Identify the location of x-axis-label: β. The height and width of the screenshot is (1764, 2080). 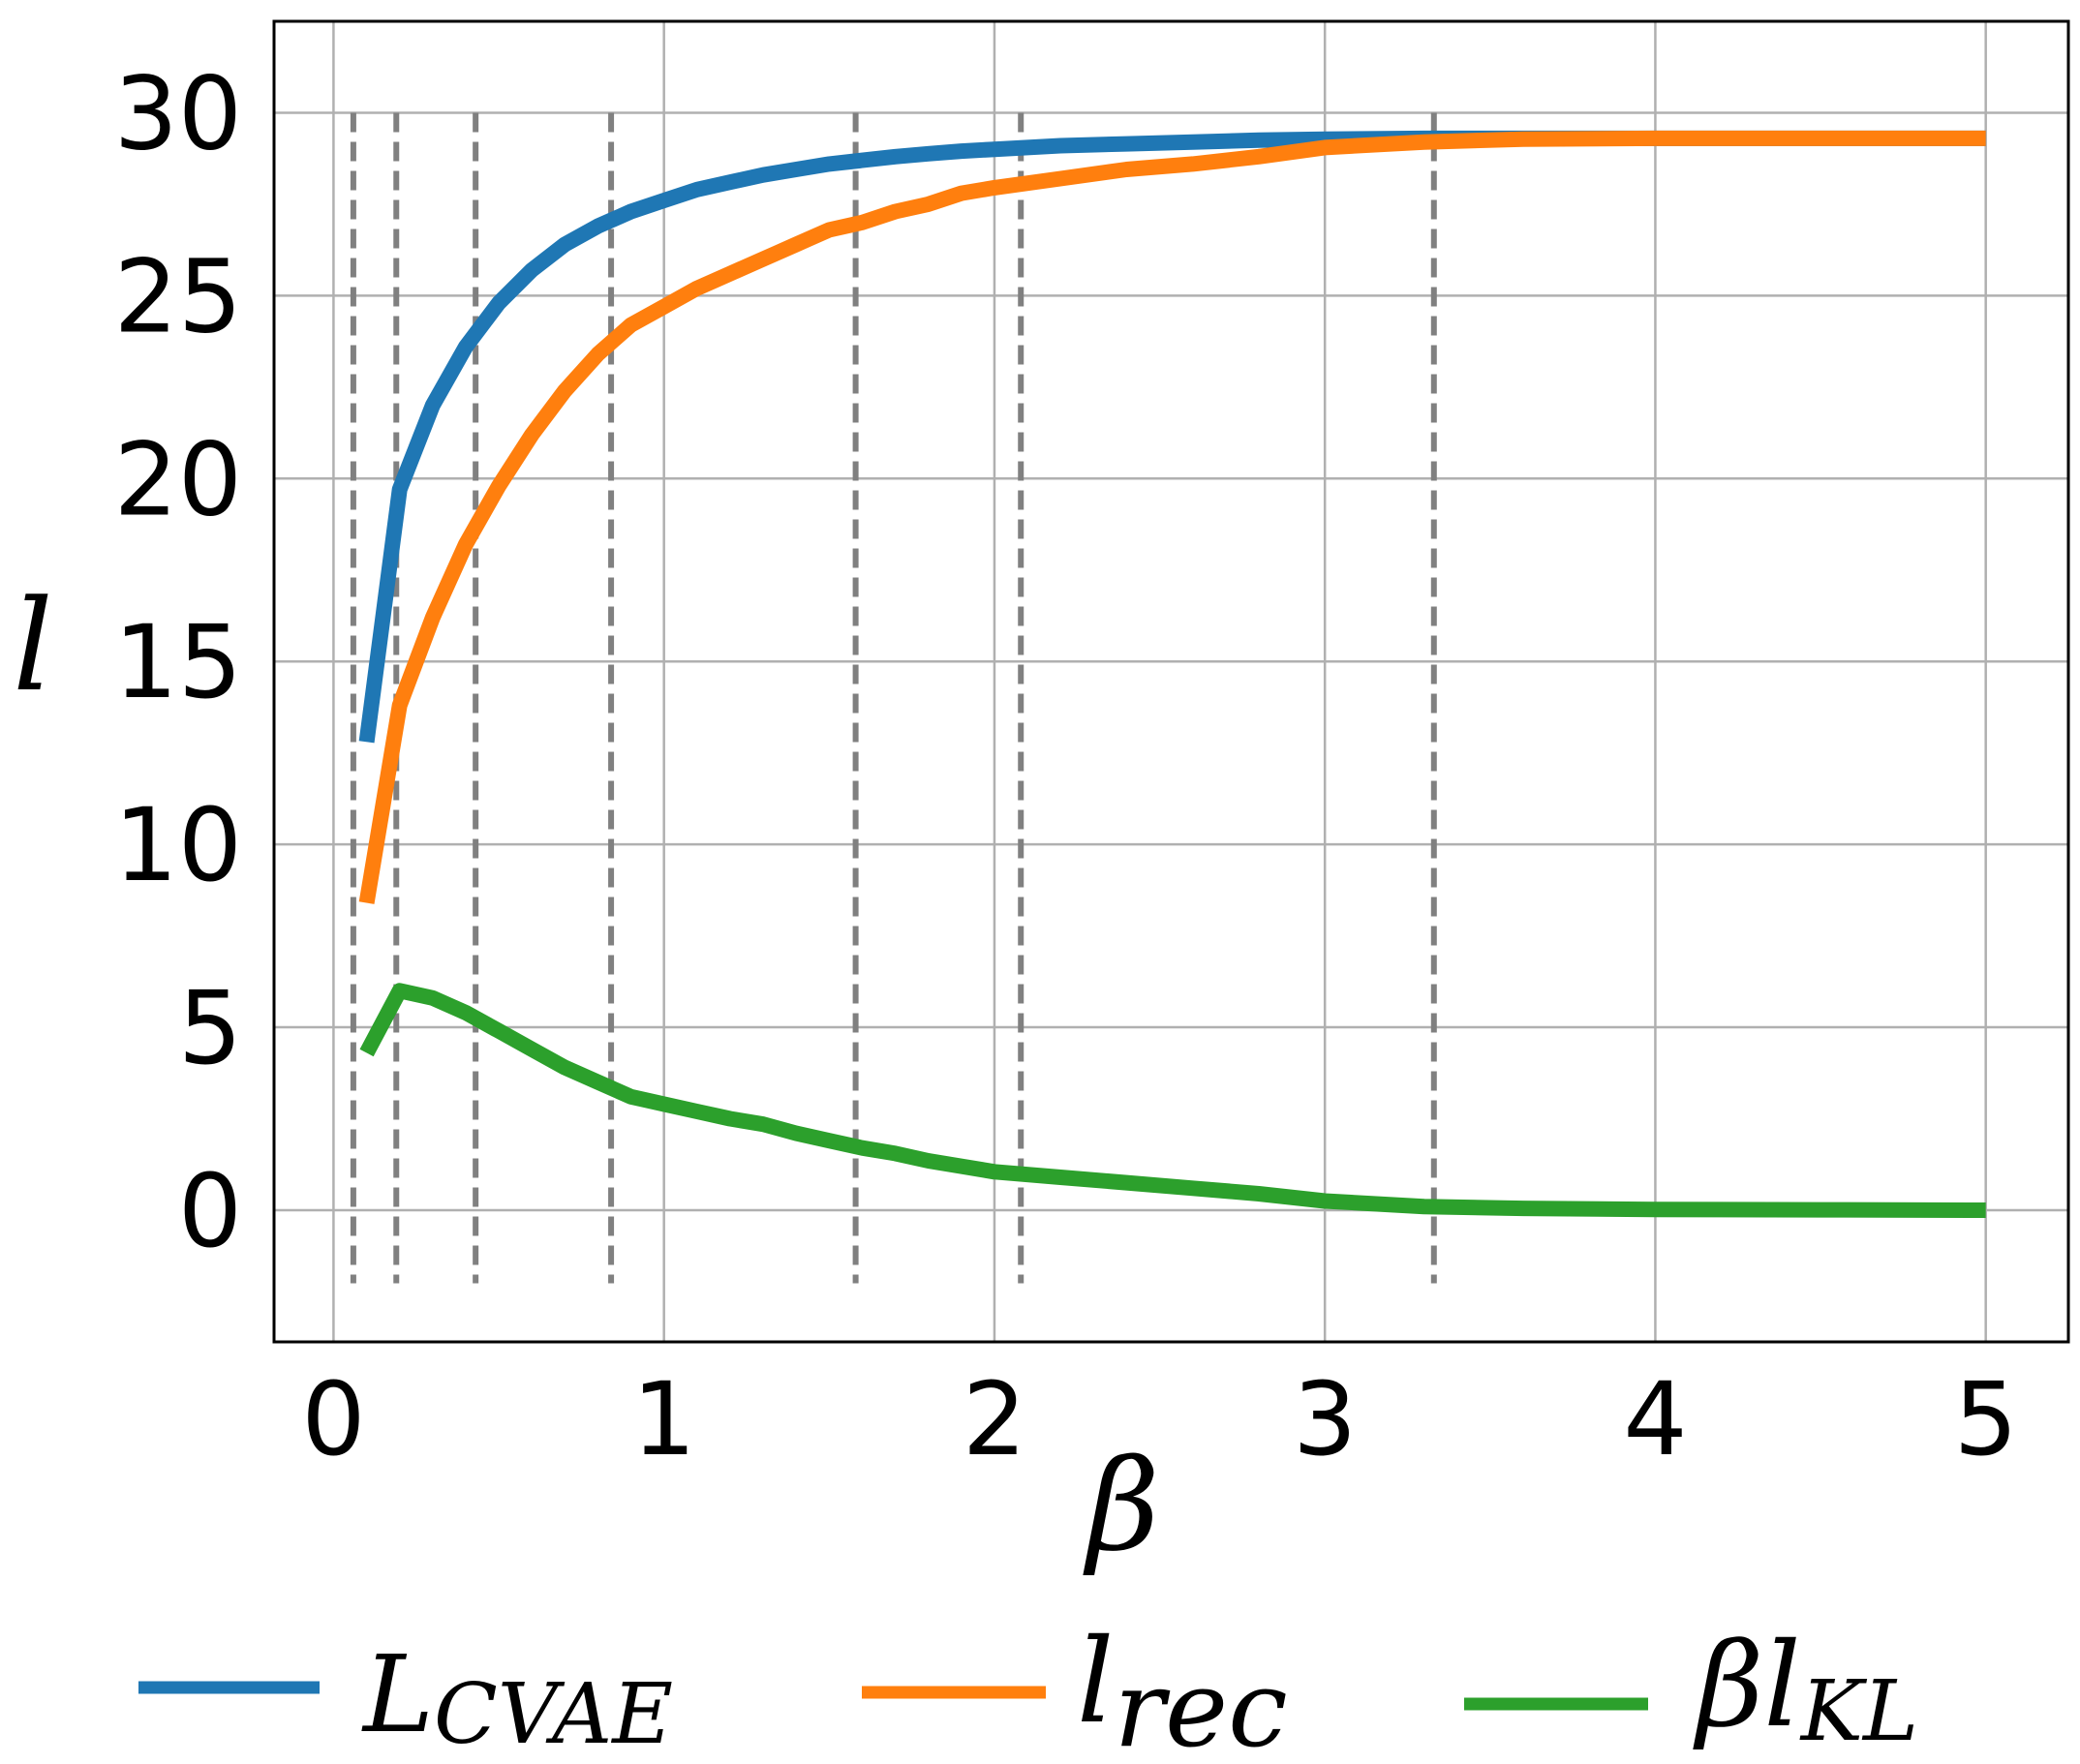
(1120, 1505).